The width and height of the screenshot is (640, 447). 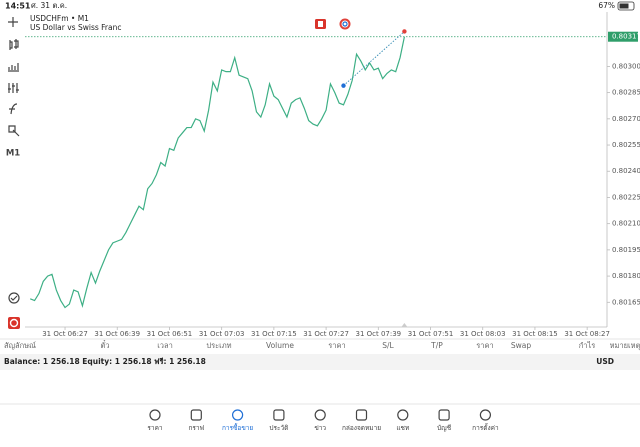 What do you see at coordinates (587, 334) in the screenshot?
I see `x-tick-label: 31 Oct 08:27` at bounding box center [587, 334].